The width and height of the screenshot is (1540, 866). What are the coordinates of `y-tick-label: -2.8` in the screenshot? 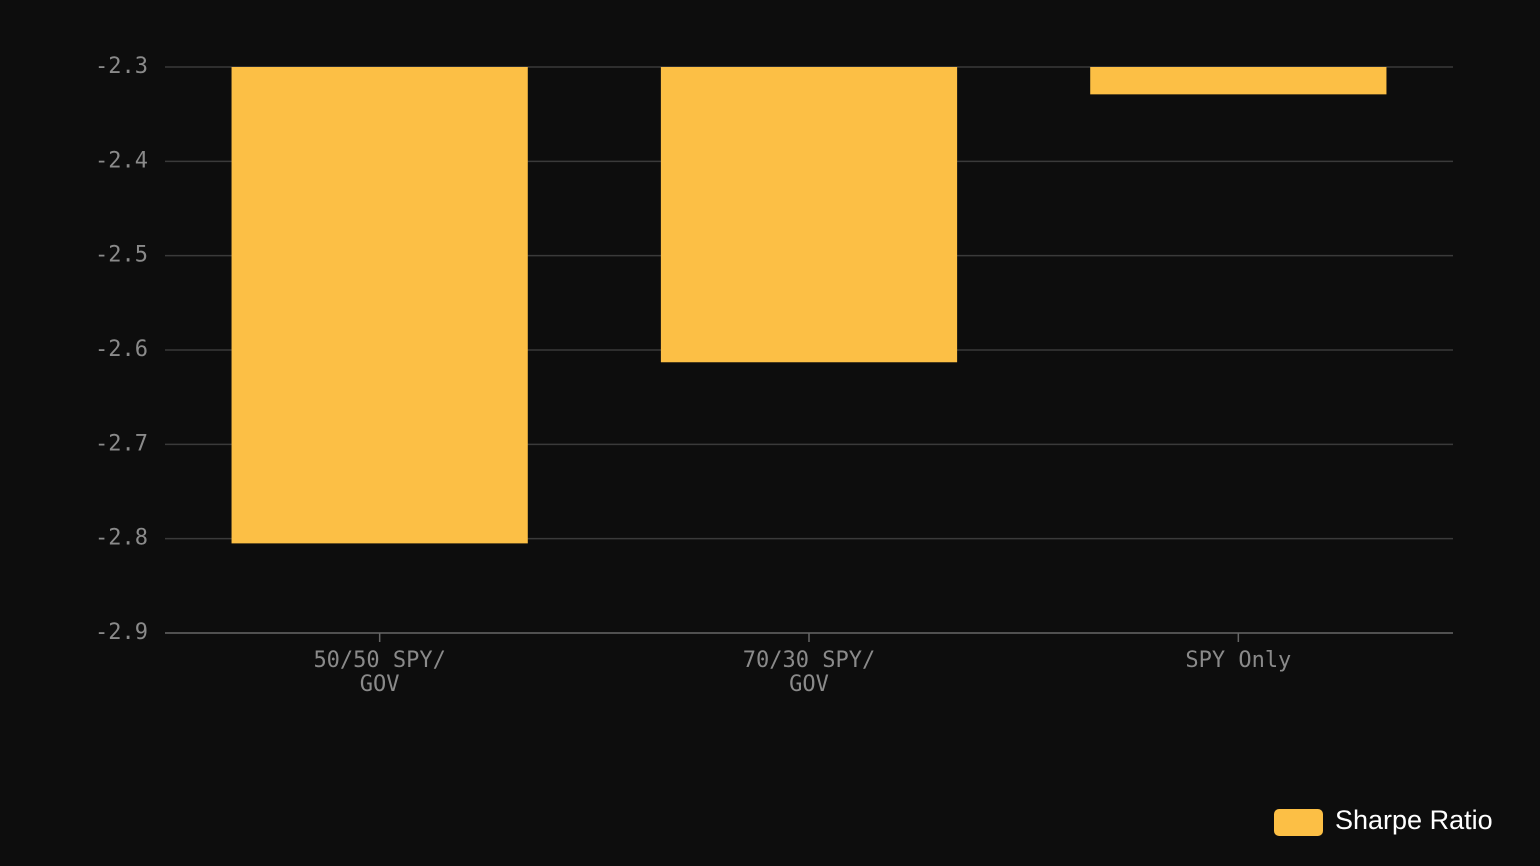 It's located at (121, 538).